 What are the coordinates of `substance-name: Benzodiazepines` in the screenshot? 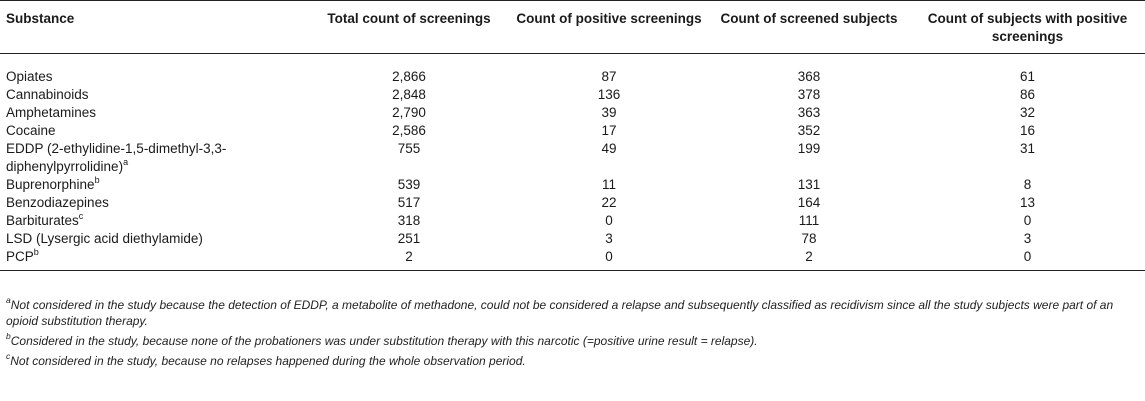 It's located at (57, 202).